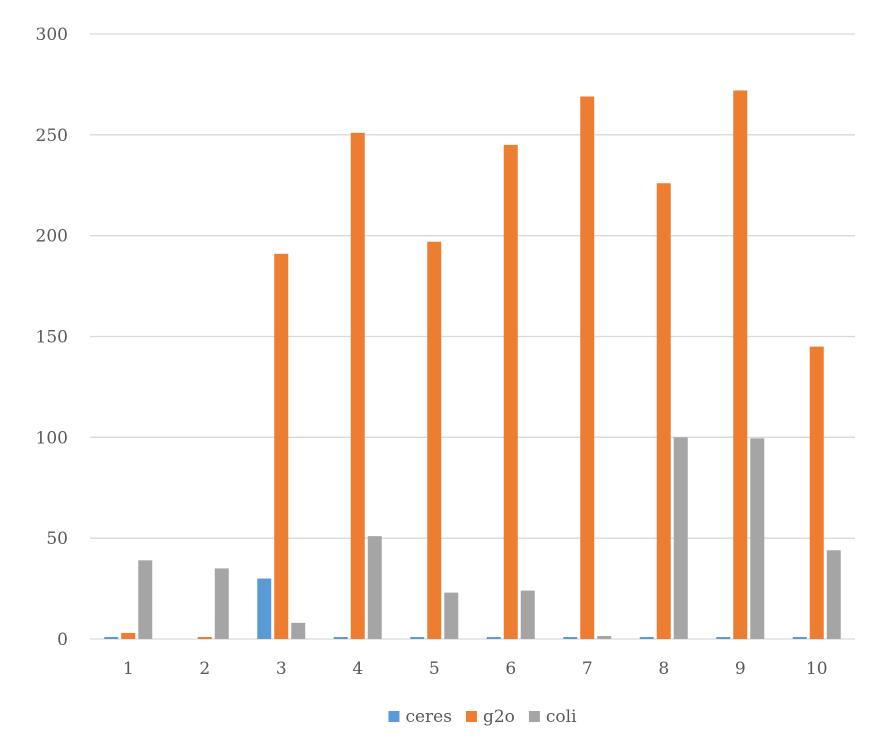 This screenshot has width=889, height=749. I want to click on legend-label: g2o, so click(499, 717).